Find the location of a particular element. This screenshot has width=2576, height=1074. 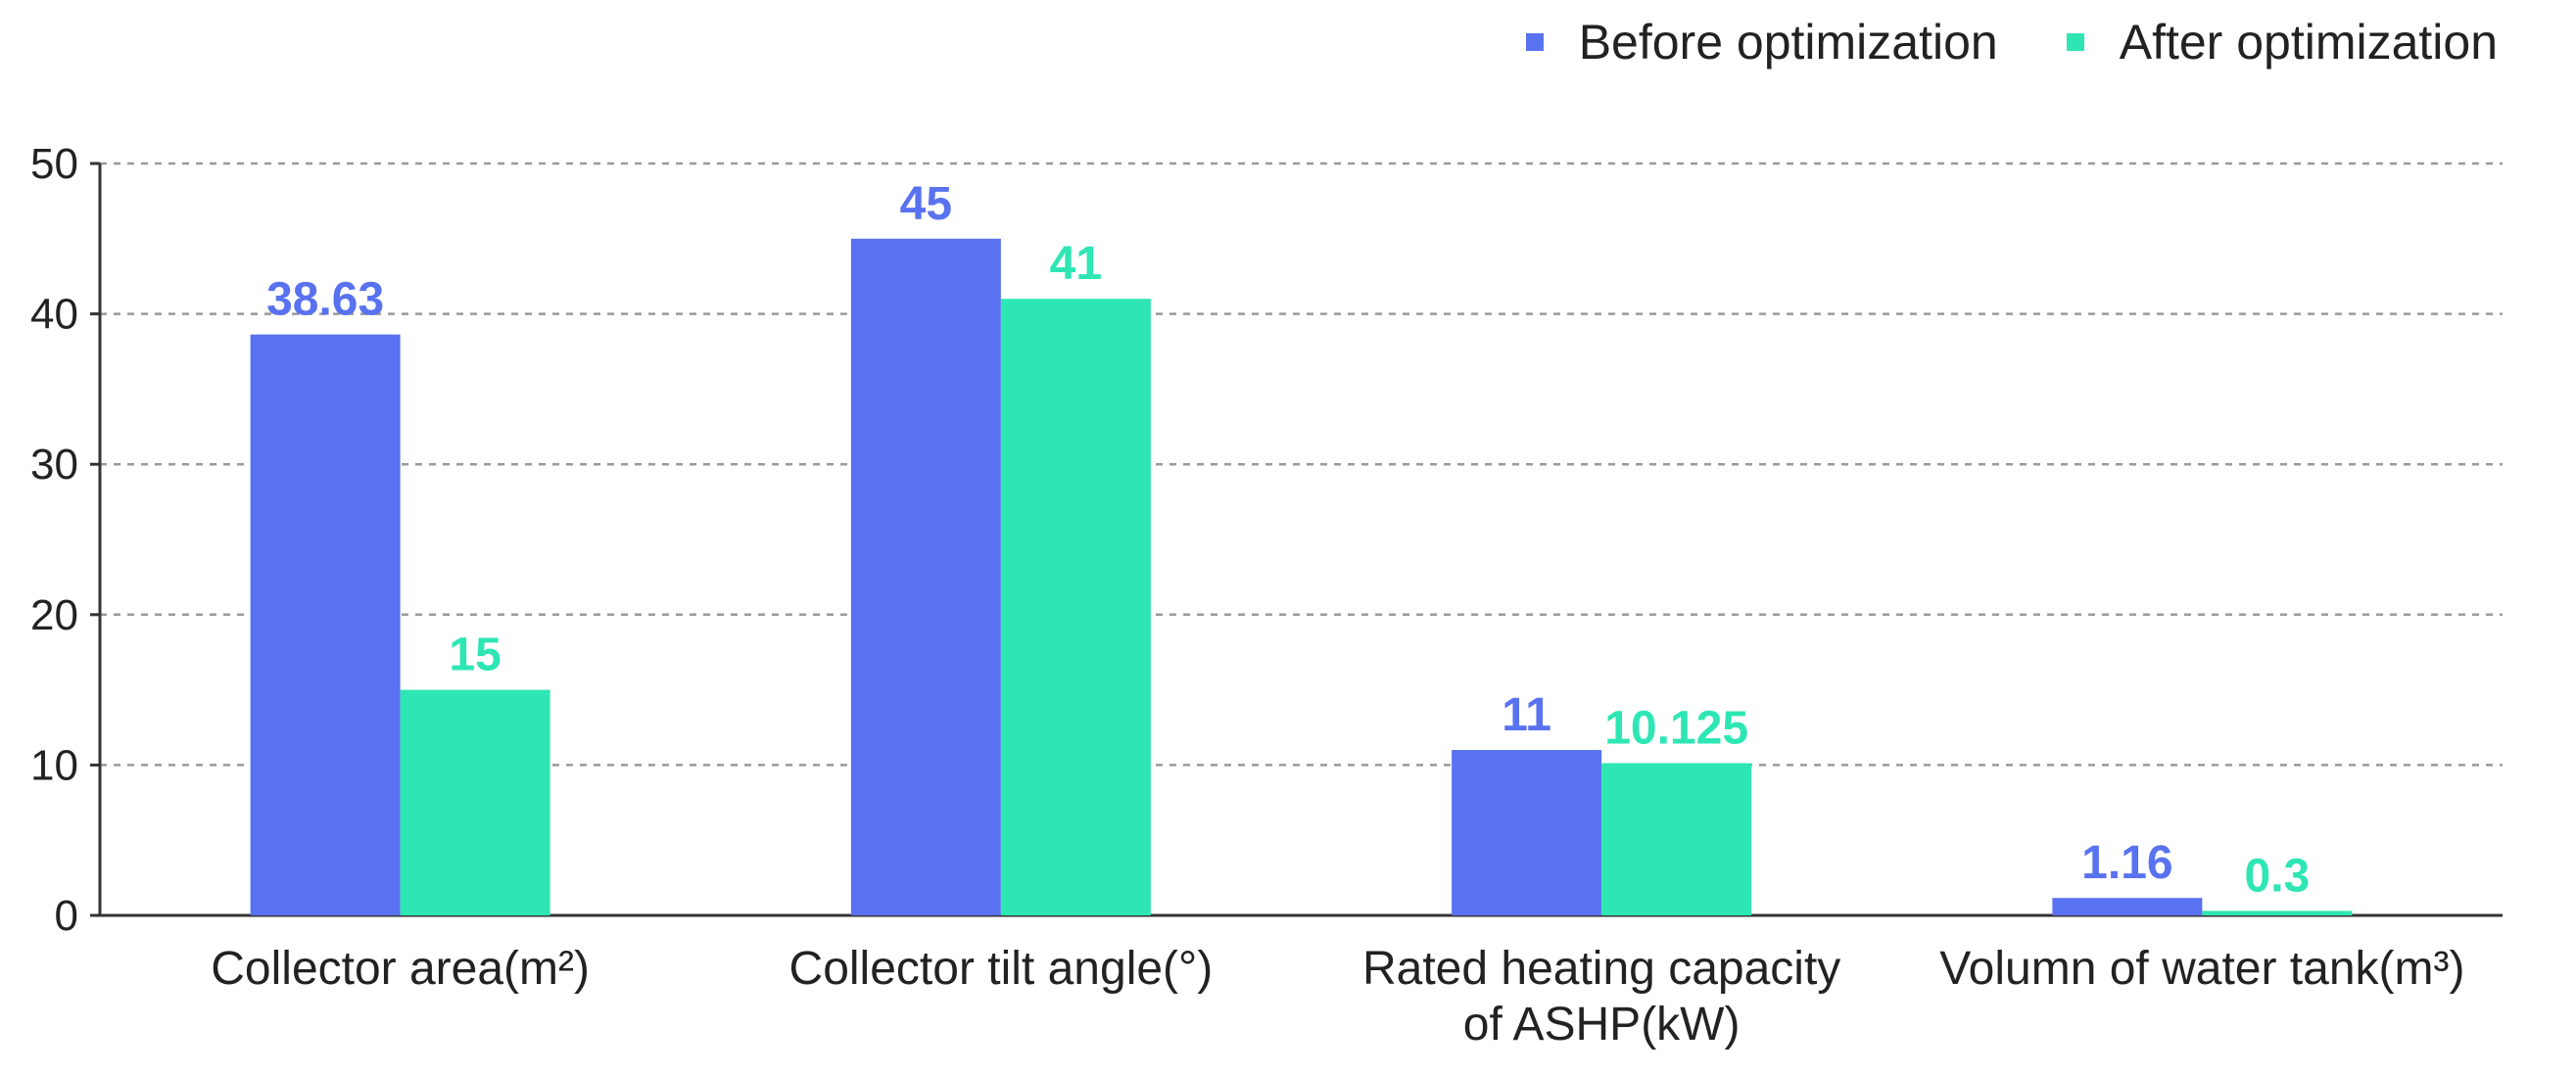

data-label-before-0: 38.63 is located at coordinates (325, 300).